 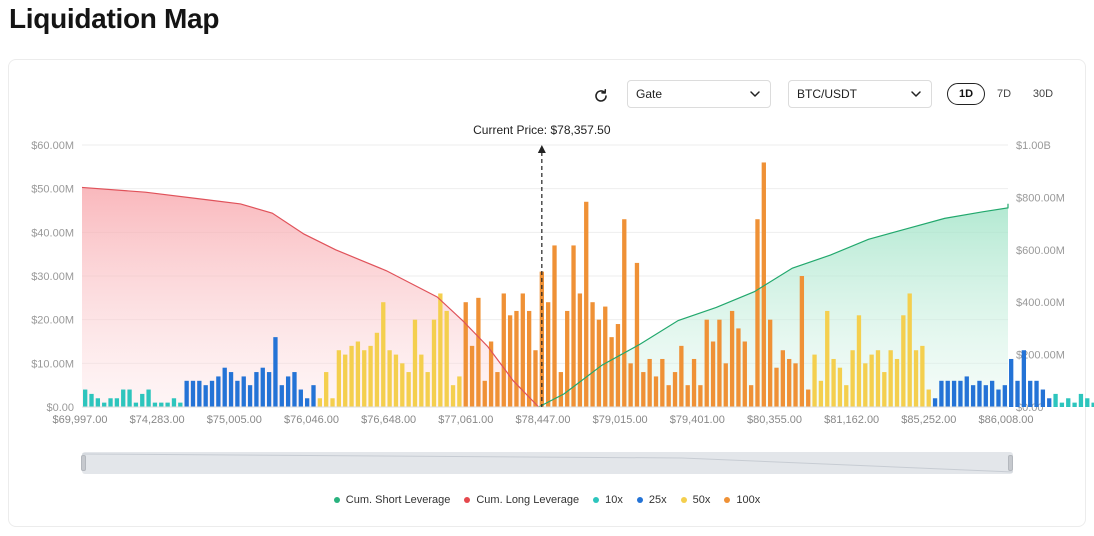 What do you see at coordinates (52, 146) in the screenshot?
I see `left-axis-tick-label: $60.00M` at bounding box center [52, 146].